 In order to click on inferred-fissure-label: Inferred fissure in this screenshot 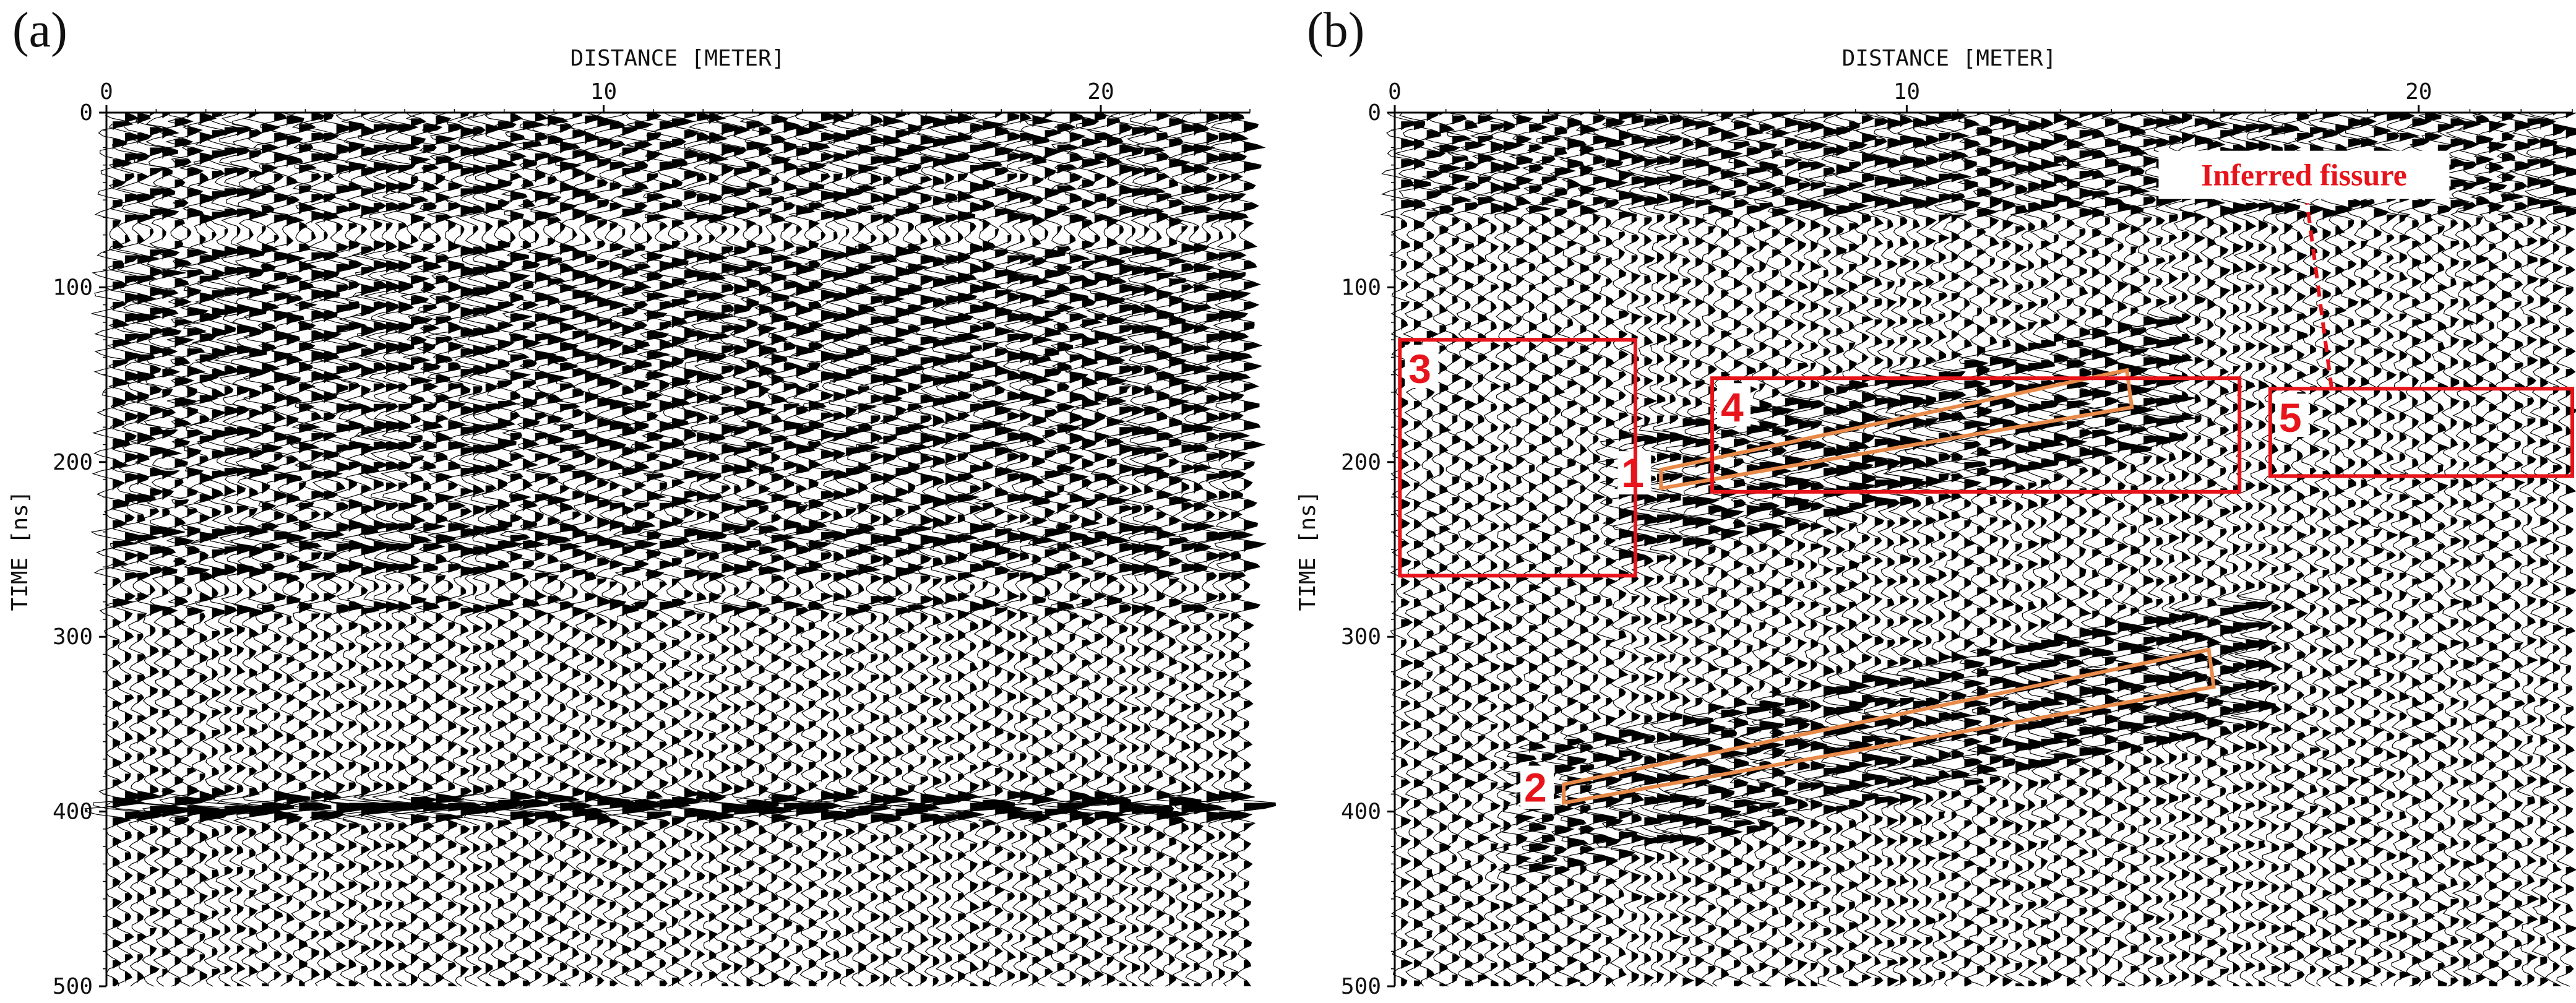, I will do `click(2304, 175)`.